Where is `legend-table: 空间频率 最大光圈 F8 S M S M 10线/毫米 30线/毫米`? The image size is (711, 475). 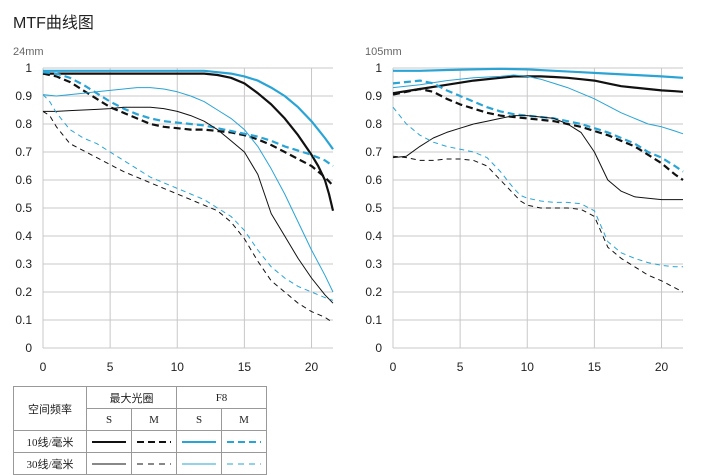
legend-table: 空间频率 最大光圈 F8 S M S M 10线/毫米 30线/毫米 is located at coordinates (140, 430).